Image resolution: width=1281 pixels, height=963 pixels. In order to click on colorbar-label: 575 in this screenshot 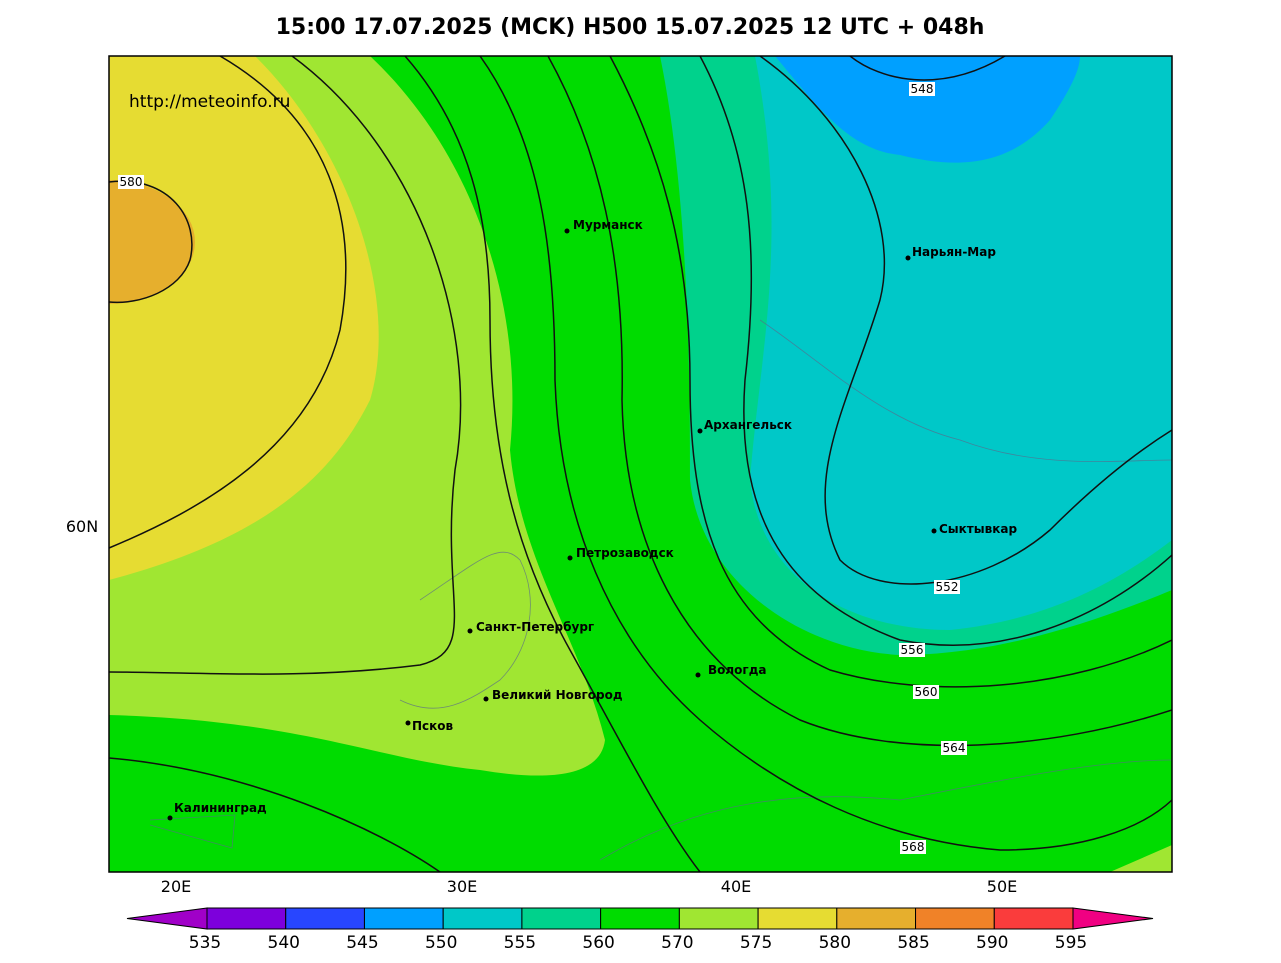, I will do `click(756, 943)`.